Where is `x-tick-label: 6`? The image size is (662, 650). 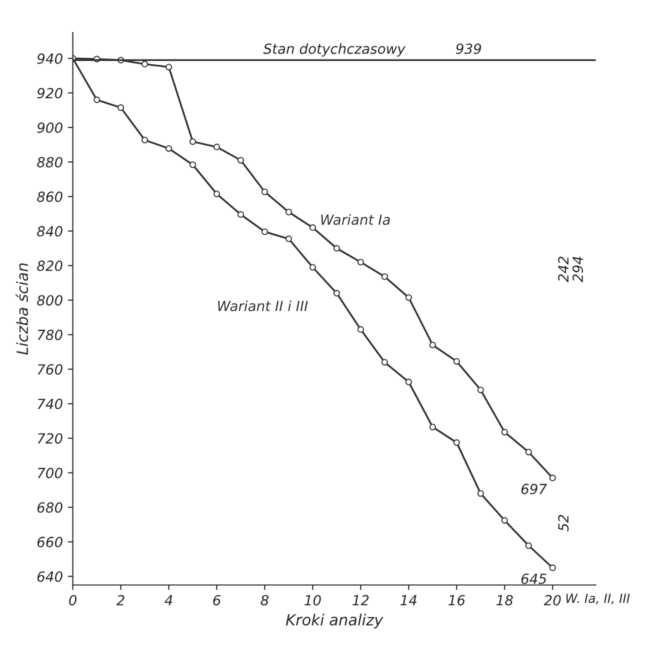 x-tick-label: 6 is located at coordinates (217, 600).